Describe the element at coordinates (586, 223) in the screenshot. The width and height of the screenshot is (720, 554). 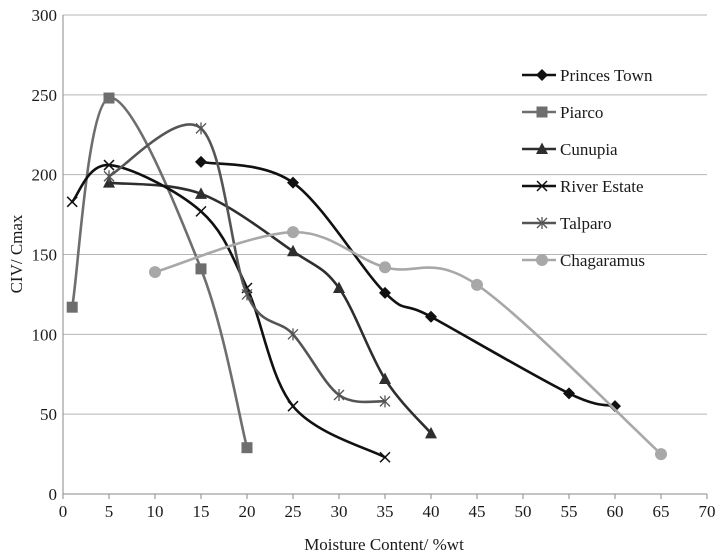
I see `legend-label: Talparo` at that location.